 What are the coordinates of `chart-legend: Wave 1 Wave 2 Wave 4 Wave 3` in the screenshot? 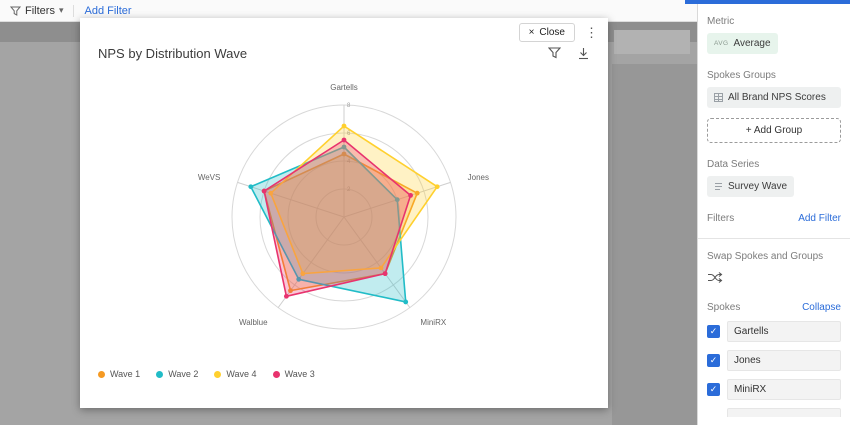 It's located at (344, 372).